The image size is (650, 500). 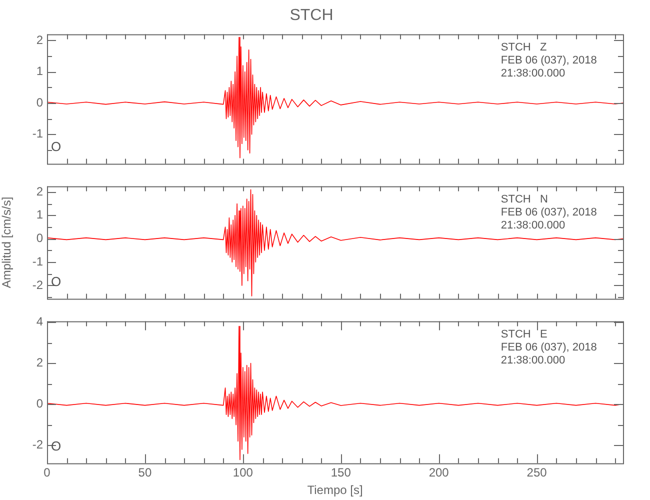 I want to click on y-axis-title: Amplitud [cm/s/s], so click(x=7, y=242).